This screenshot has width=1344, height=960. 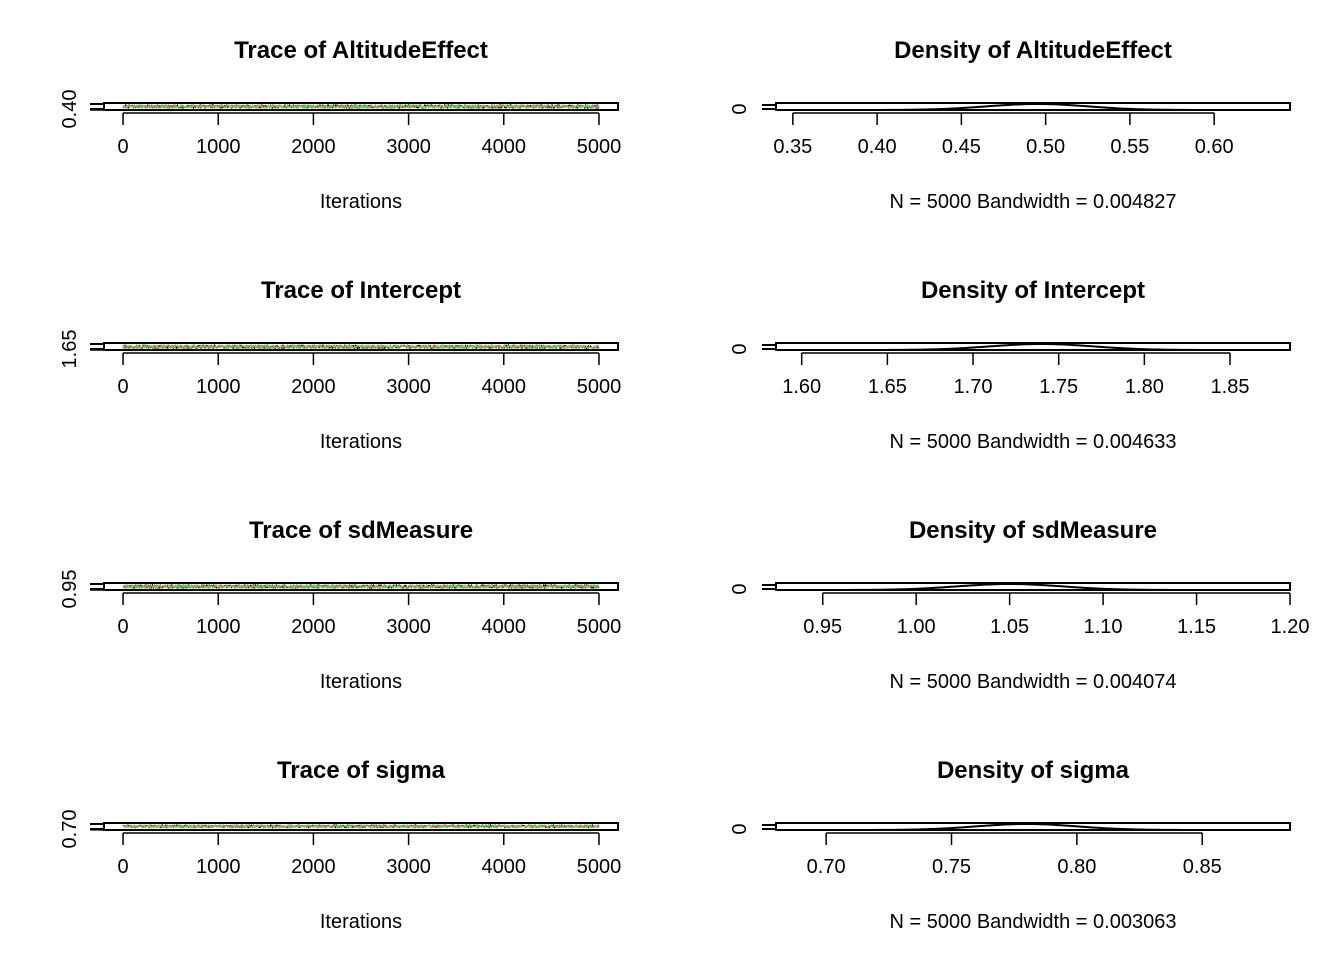 I want to click on panel-title: Trace of Intercept, so click(x=361, y=290).